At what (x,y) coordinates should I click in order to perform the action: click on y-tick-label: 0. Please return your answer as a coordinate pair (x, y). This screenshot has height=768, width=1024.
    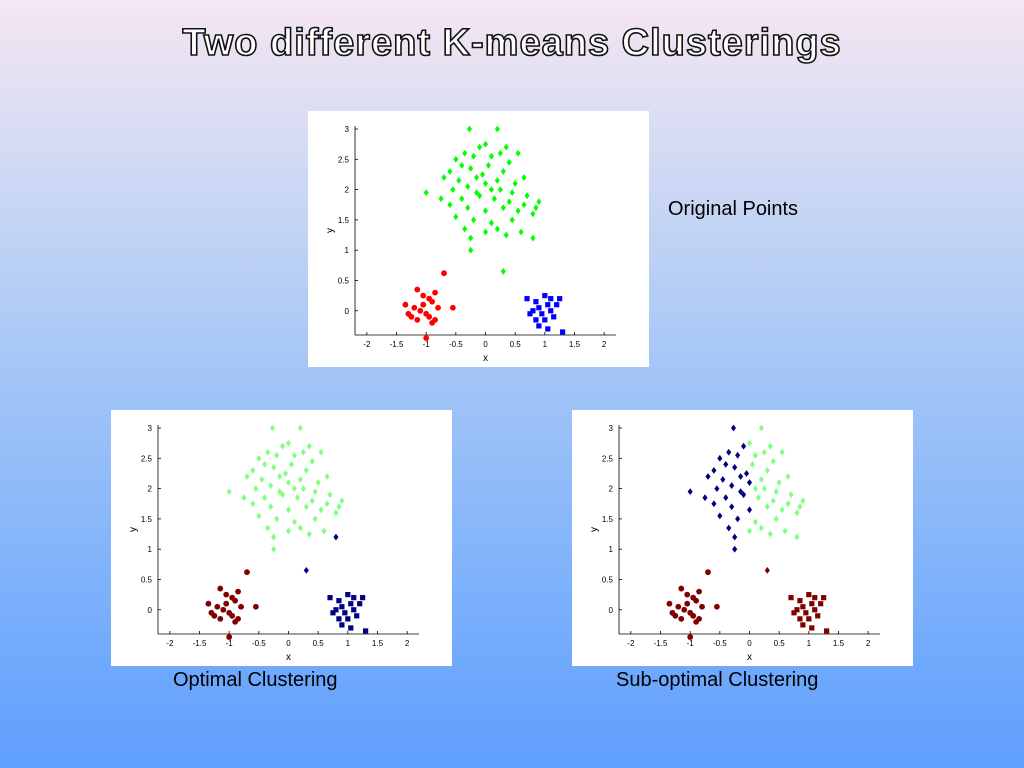
    Looking at the image, I should click on (611, 610).